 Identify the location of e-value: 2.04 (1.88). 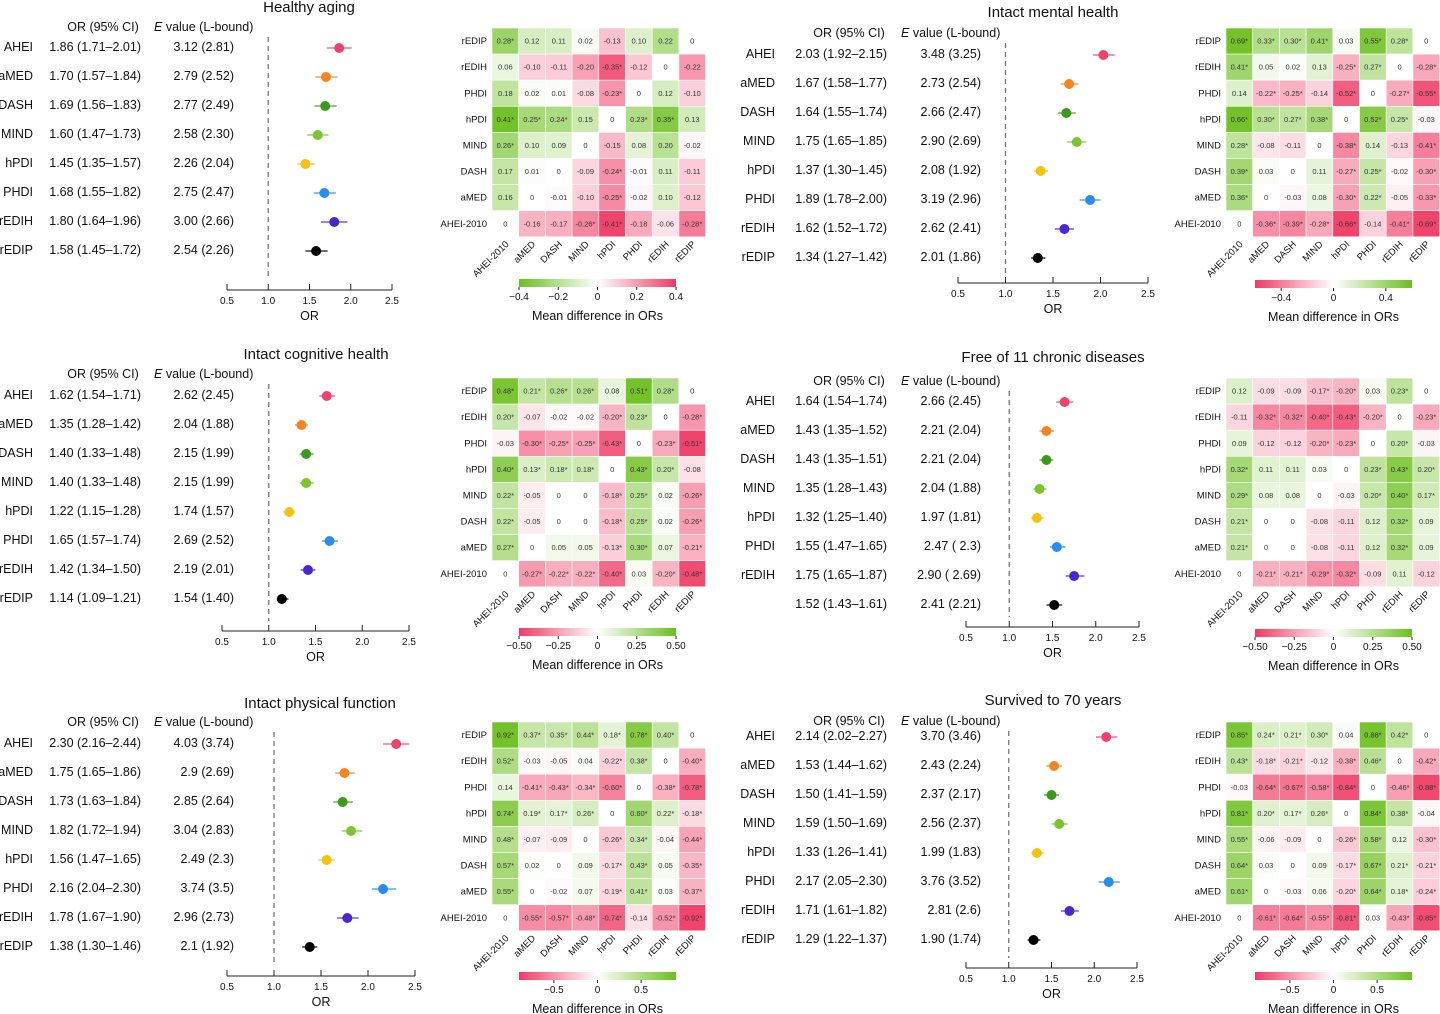
(951, 488).